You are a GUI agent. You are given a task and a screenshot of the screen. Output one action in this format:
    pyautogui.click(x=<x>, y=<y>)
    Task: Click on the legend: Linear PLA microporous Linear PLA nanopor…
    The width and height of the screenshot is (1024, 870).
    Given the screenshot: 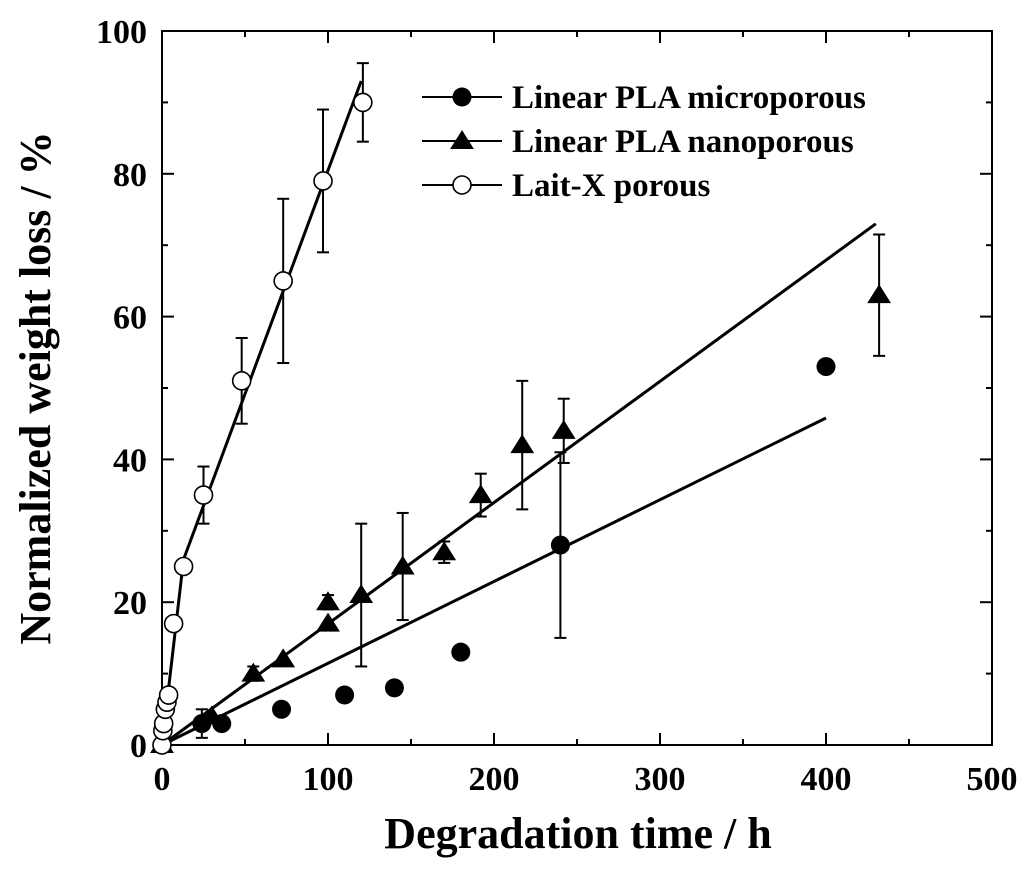 What is the action you would take?
    pyautogui.click(x=644, y=142)
    